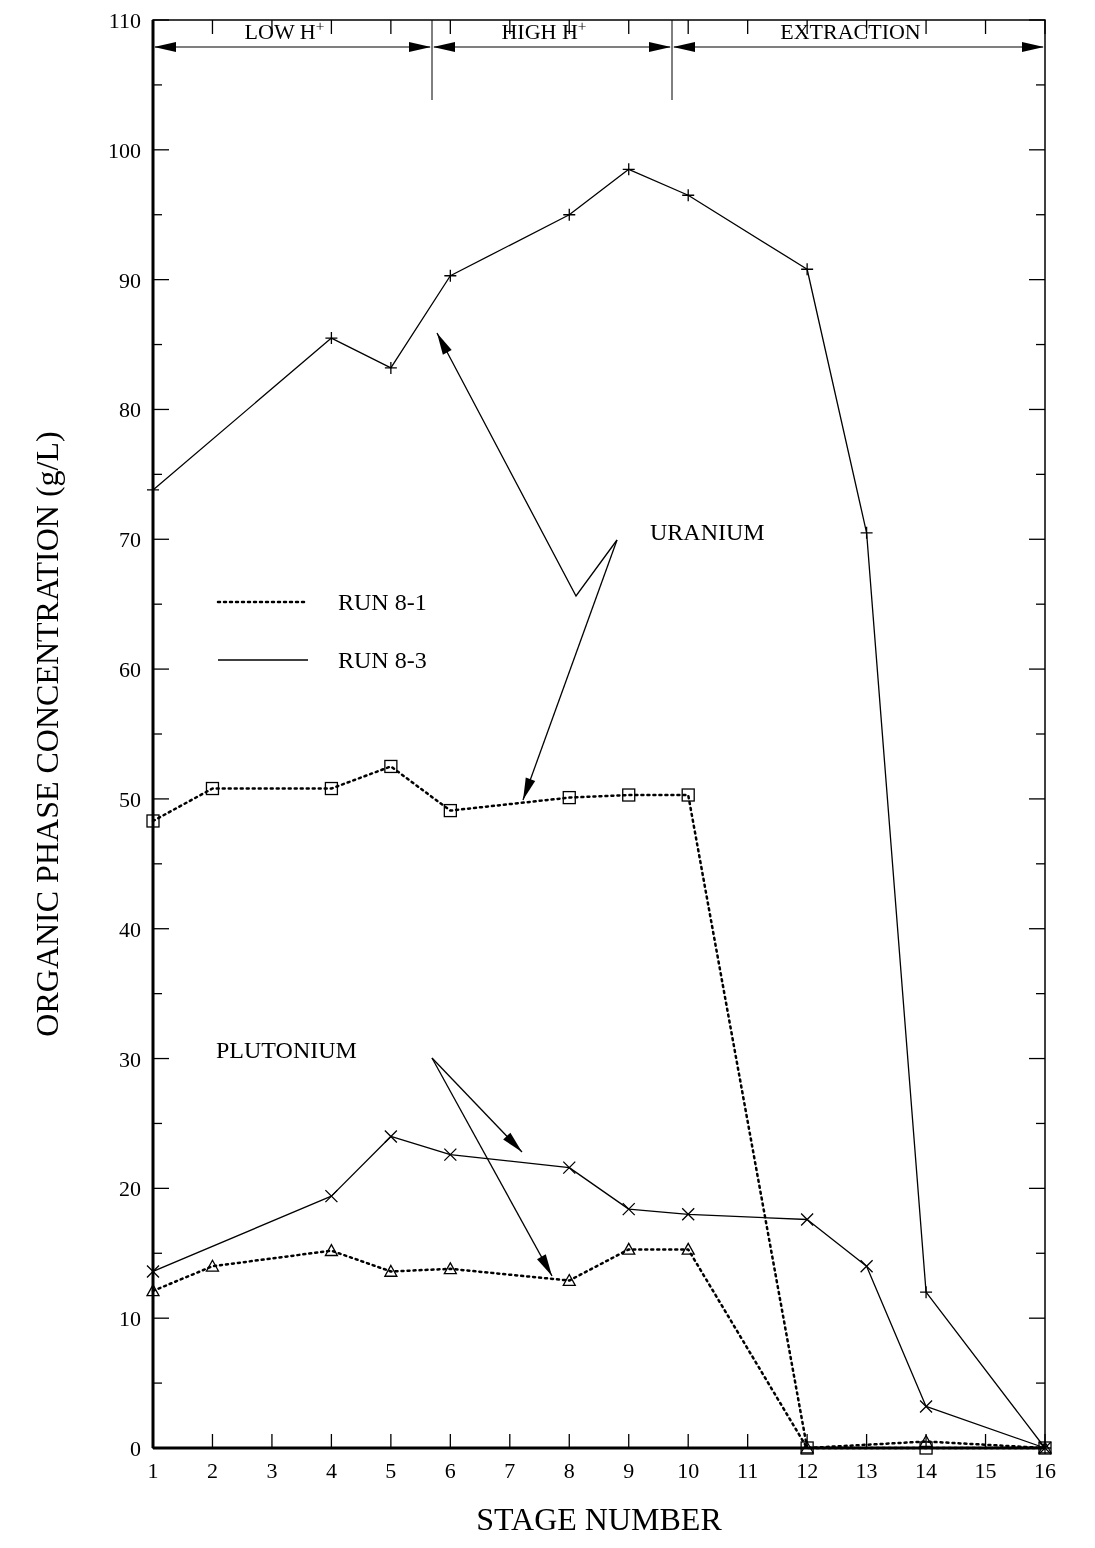  I want to click on x-tick-label: 3, so click(272, 1470).